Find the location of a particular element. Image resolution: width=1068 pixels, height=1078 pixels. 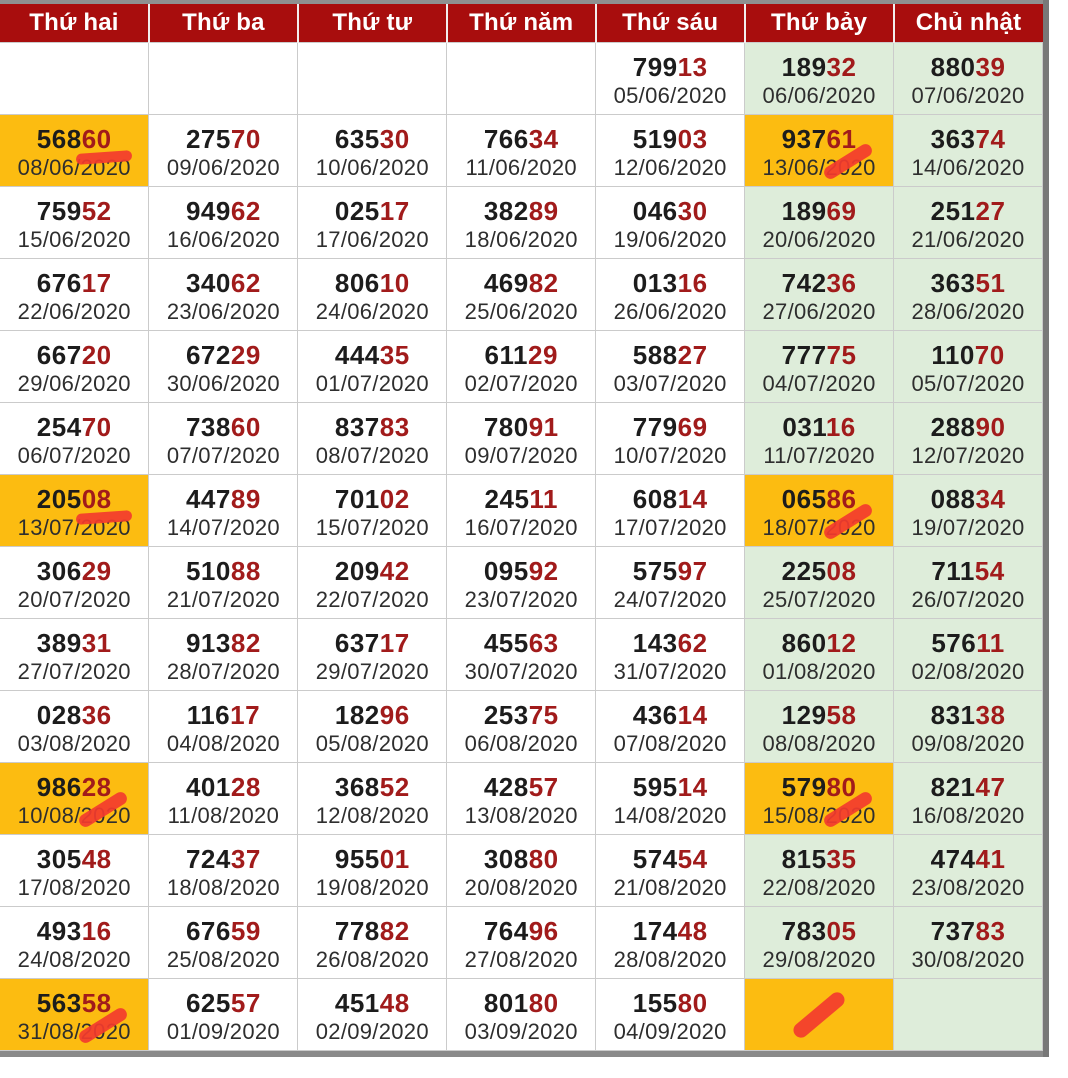

result-date: 16/08/2020 is located at coordinates (968, 815).